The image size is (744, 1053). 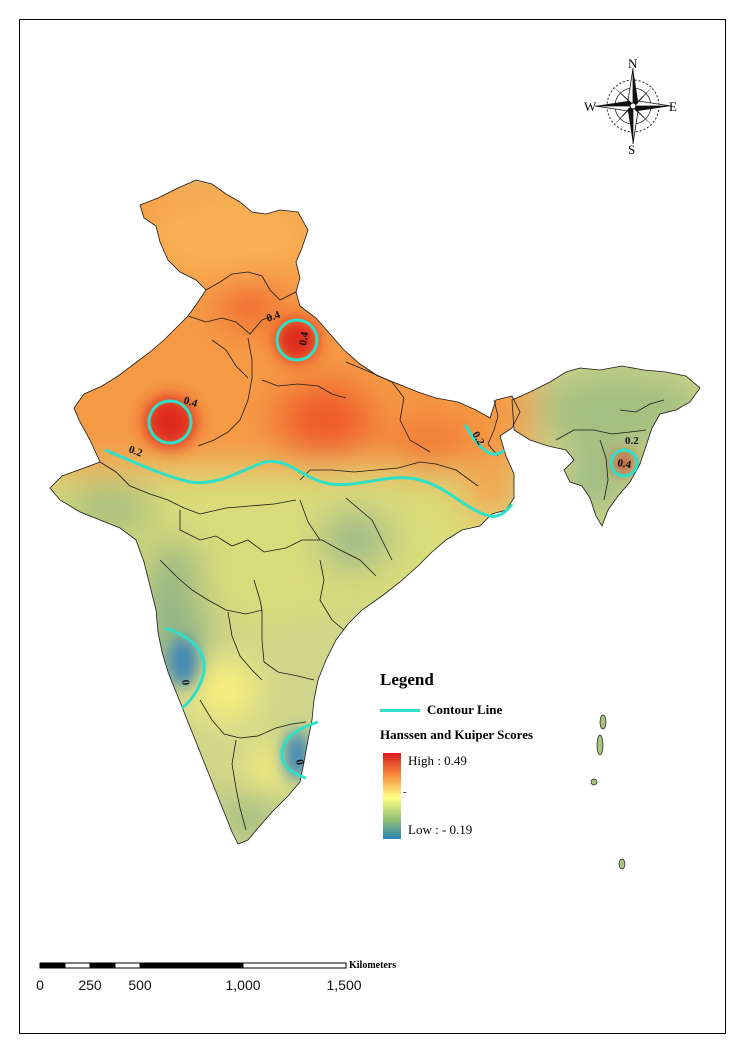 What do you see at coordinates (673, 106) in the screenshot?
I see `compass-east-label: E` at bounding box center [673, 106].